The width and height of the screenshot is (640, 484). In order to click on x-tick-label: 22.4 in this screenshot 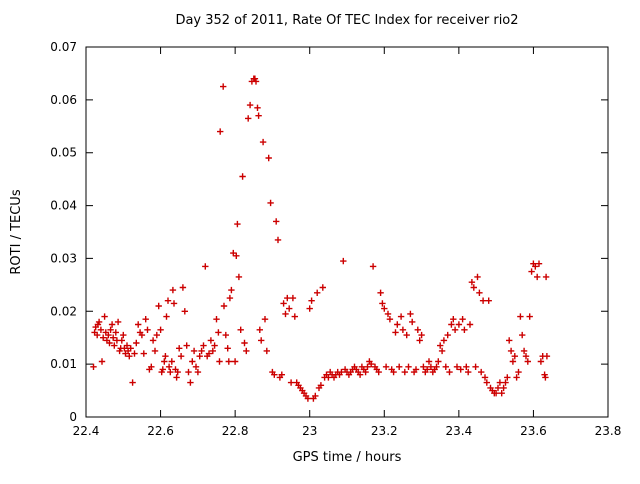, I will do `click(86, 431)`.